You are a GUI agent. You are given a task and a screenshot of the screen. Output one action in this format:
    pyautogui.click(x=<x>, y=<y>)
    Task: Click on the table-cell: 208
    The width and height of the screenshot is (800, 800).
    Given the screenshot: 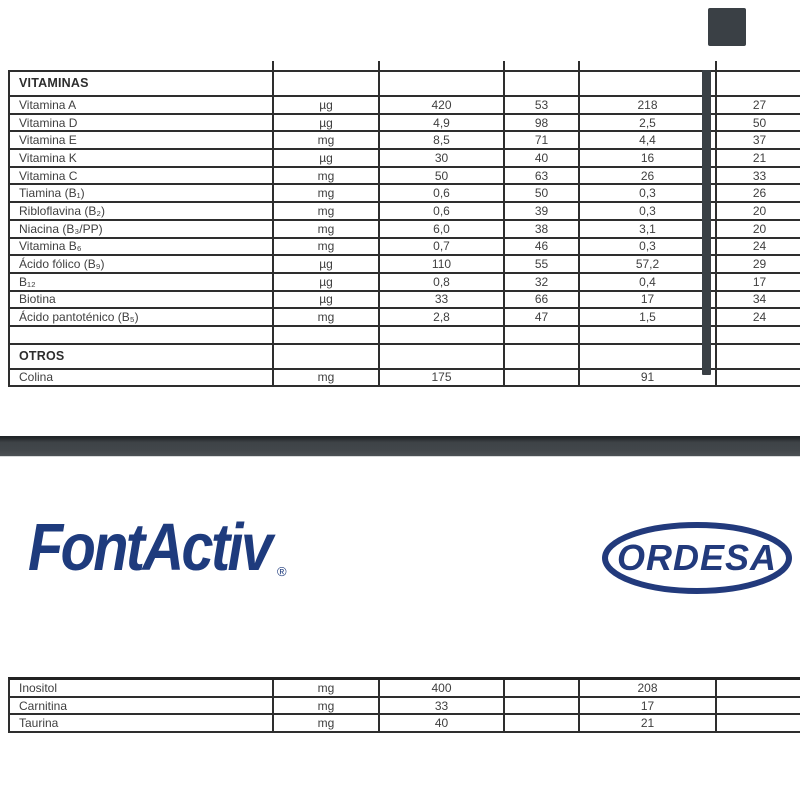 What is the action you would take?
    pyautogui.click(x=648, y=688)
    